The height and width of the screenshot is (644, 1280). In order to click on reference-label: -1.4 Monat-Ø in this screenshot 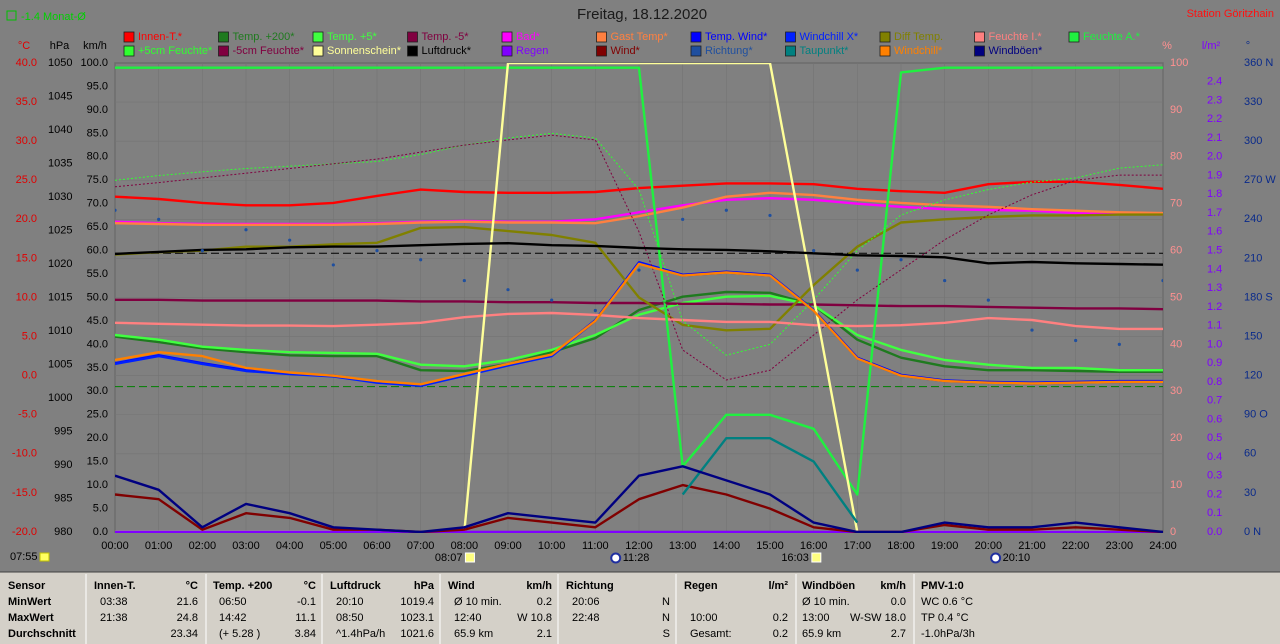, I will do `click(53, 17)`.